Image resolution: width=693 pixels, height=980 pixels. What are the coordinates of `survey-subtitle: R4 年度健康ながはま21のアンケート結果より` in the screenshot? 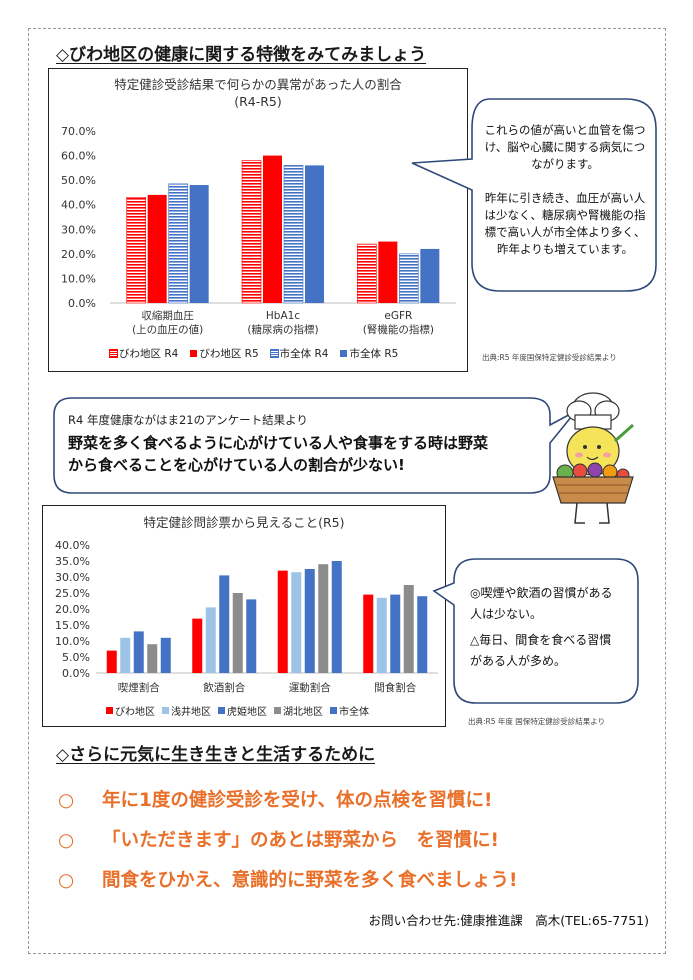 It's located at (188, 420).